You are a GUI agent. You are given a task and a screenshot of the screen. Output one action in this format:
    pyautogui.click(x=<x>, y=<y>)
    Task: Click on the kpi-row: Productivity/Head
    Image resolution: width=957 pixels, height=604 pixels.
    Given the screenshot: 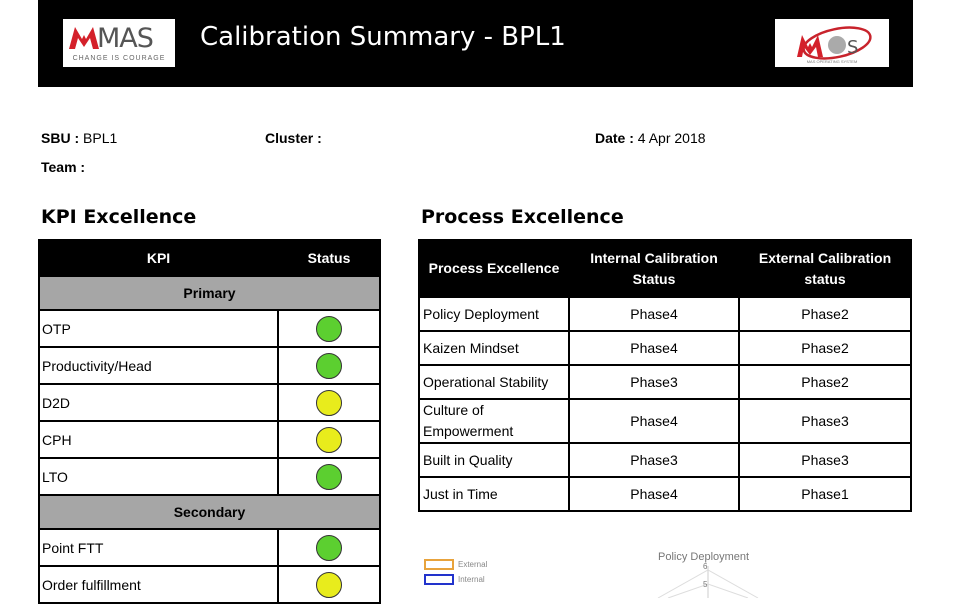 What is the action you would take?
    pyautogui.click(x=209, y=365)
    